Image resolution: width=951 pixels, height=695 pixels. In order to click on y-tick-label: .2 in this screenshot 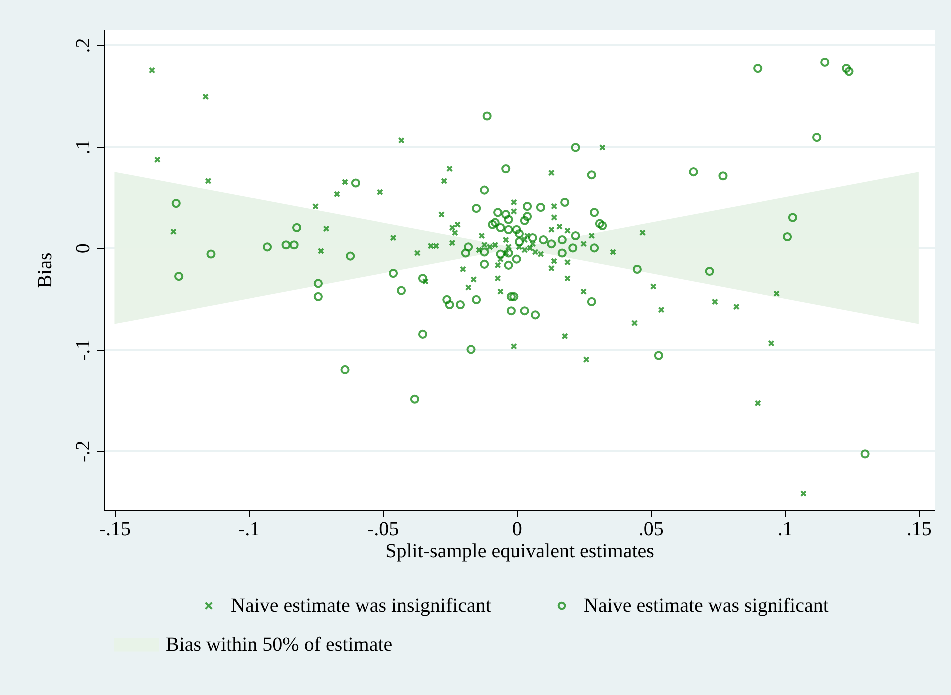, I will do `click(83, 46)`.